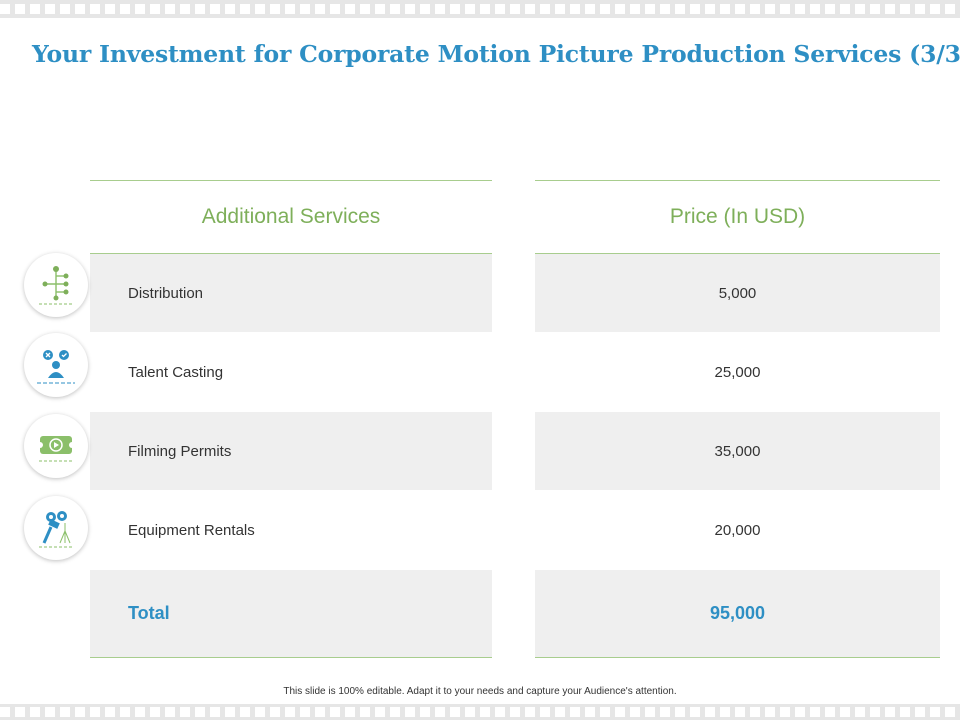 The height and width of the screenshot is (720, 960). What do you see at coordinates (737, 614) in the screenshot?
I see `total-value: 95,000` at bounding box center [737, 614].